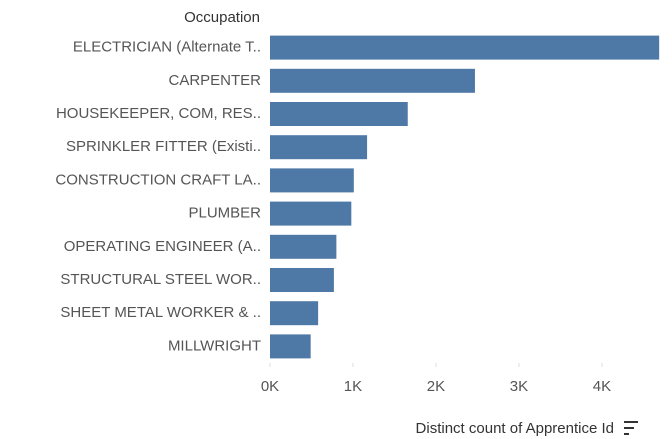  What do you see at coordinates (167, 47) in the screenshot?
I see `y-tick-label: ELECTRICIAN (Alternate T..` at bounding box center [167, 47].